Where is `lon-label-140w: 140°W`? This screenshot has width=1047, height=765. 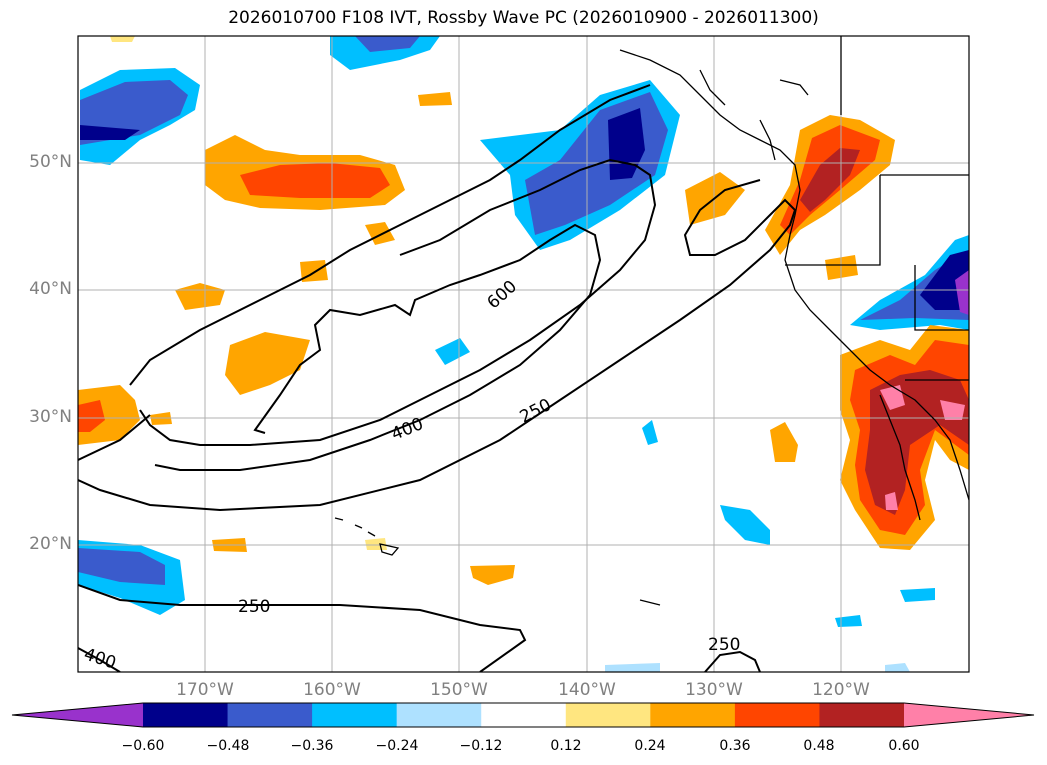
lon-label-140w: 140°W is located at coordinates (587, 690).